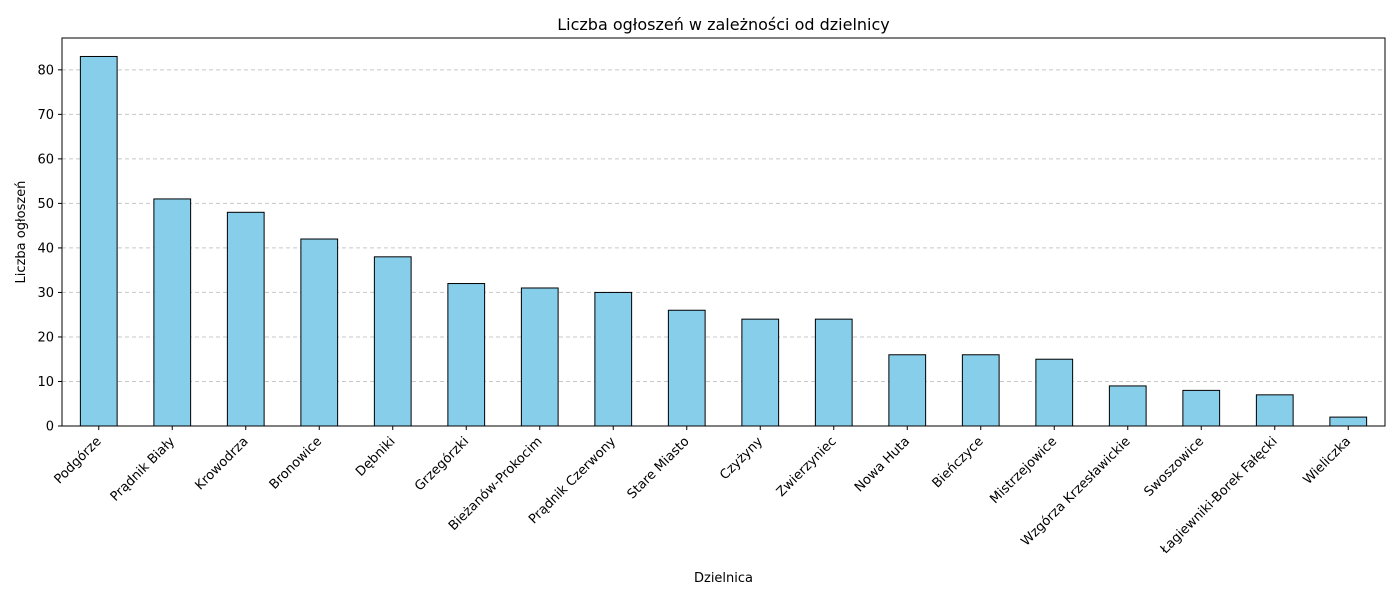 The image size is (1400, 600). What do you see at coordinates (45, 382) in the screenshot?
I see `y-tick-label: 10` at bounding box center [45, 382].